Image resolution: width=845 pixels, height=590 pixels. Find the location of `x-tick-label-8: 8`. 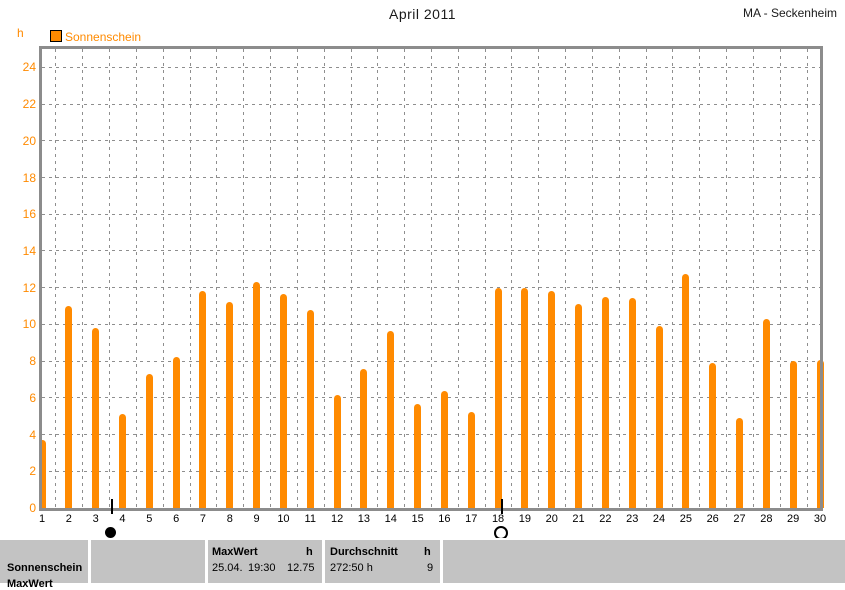

x-tick-label-8: 8 is located at coordinates (229, 519).